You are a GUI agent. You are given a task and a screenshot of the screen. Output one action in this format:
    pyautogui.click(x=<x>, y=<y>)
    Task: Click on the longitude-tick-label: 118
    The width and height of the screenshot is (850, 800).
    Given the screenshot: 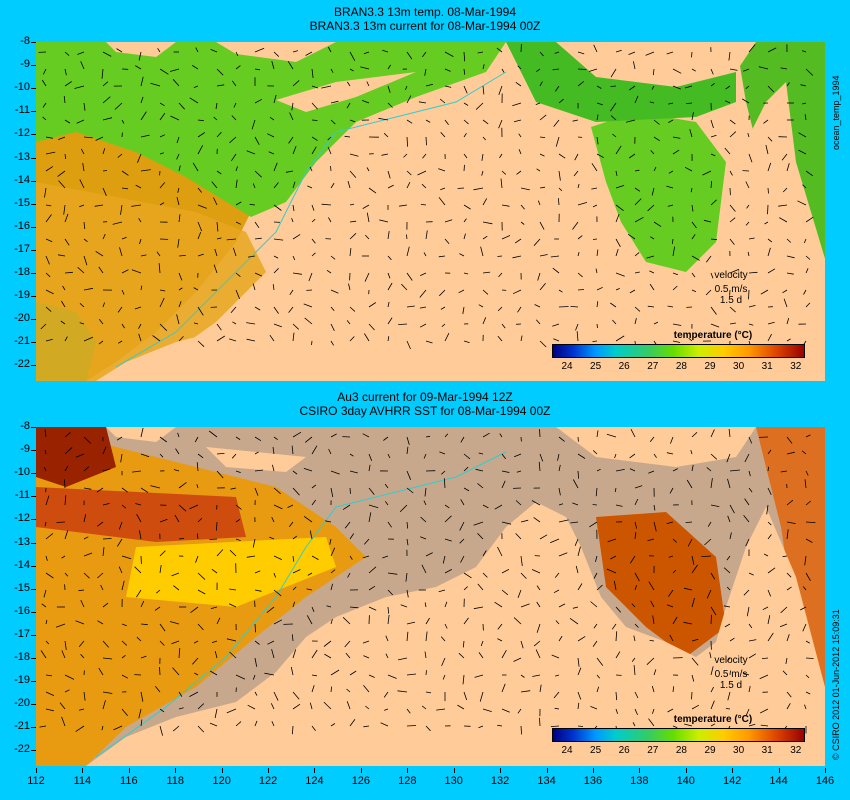 What is the action you would take?
    pyautogui.click(x=175, y=781)
    